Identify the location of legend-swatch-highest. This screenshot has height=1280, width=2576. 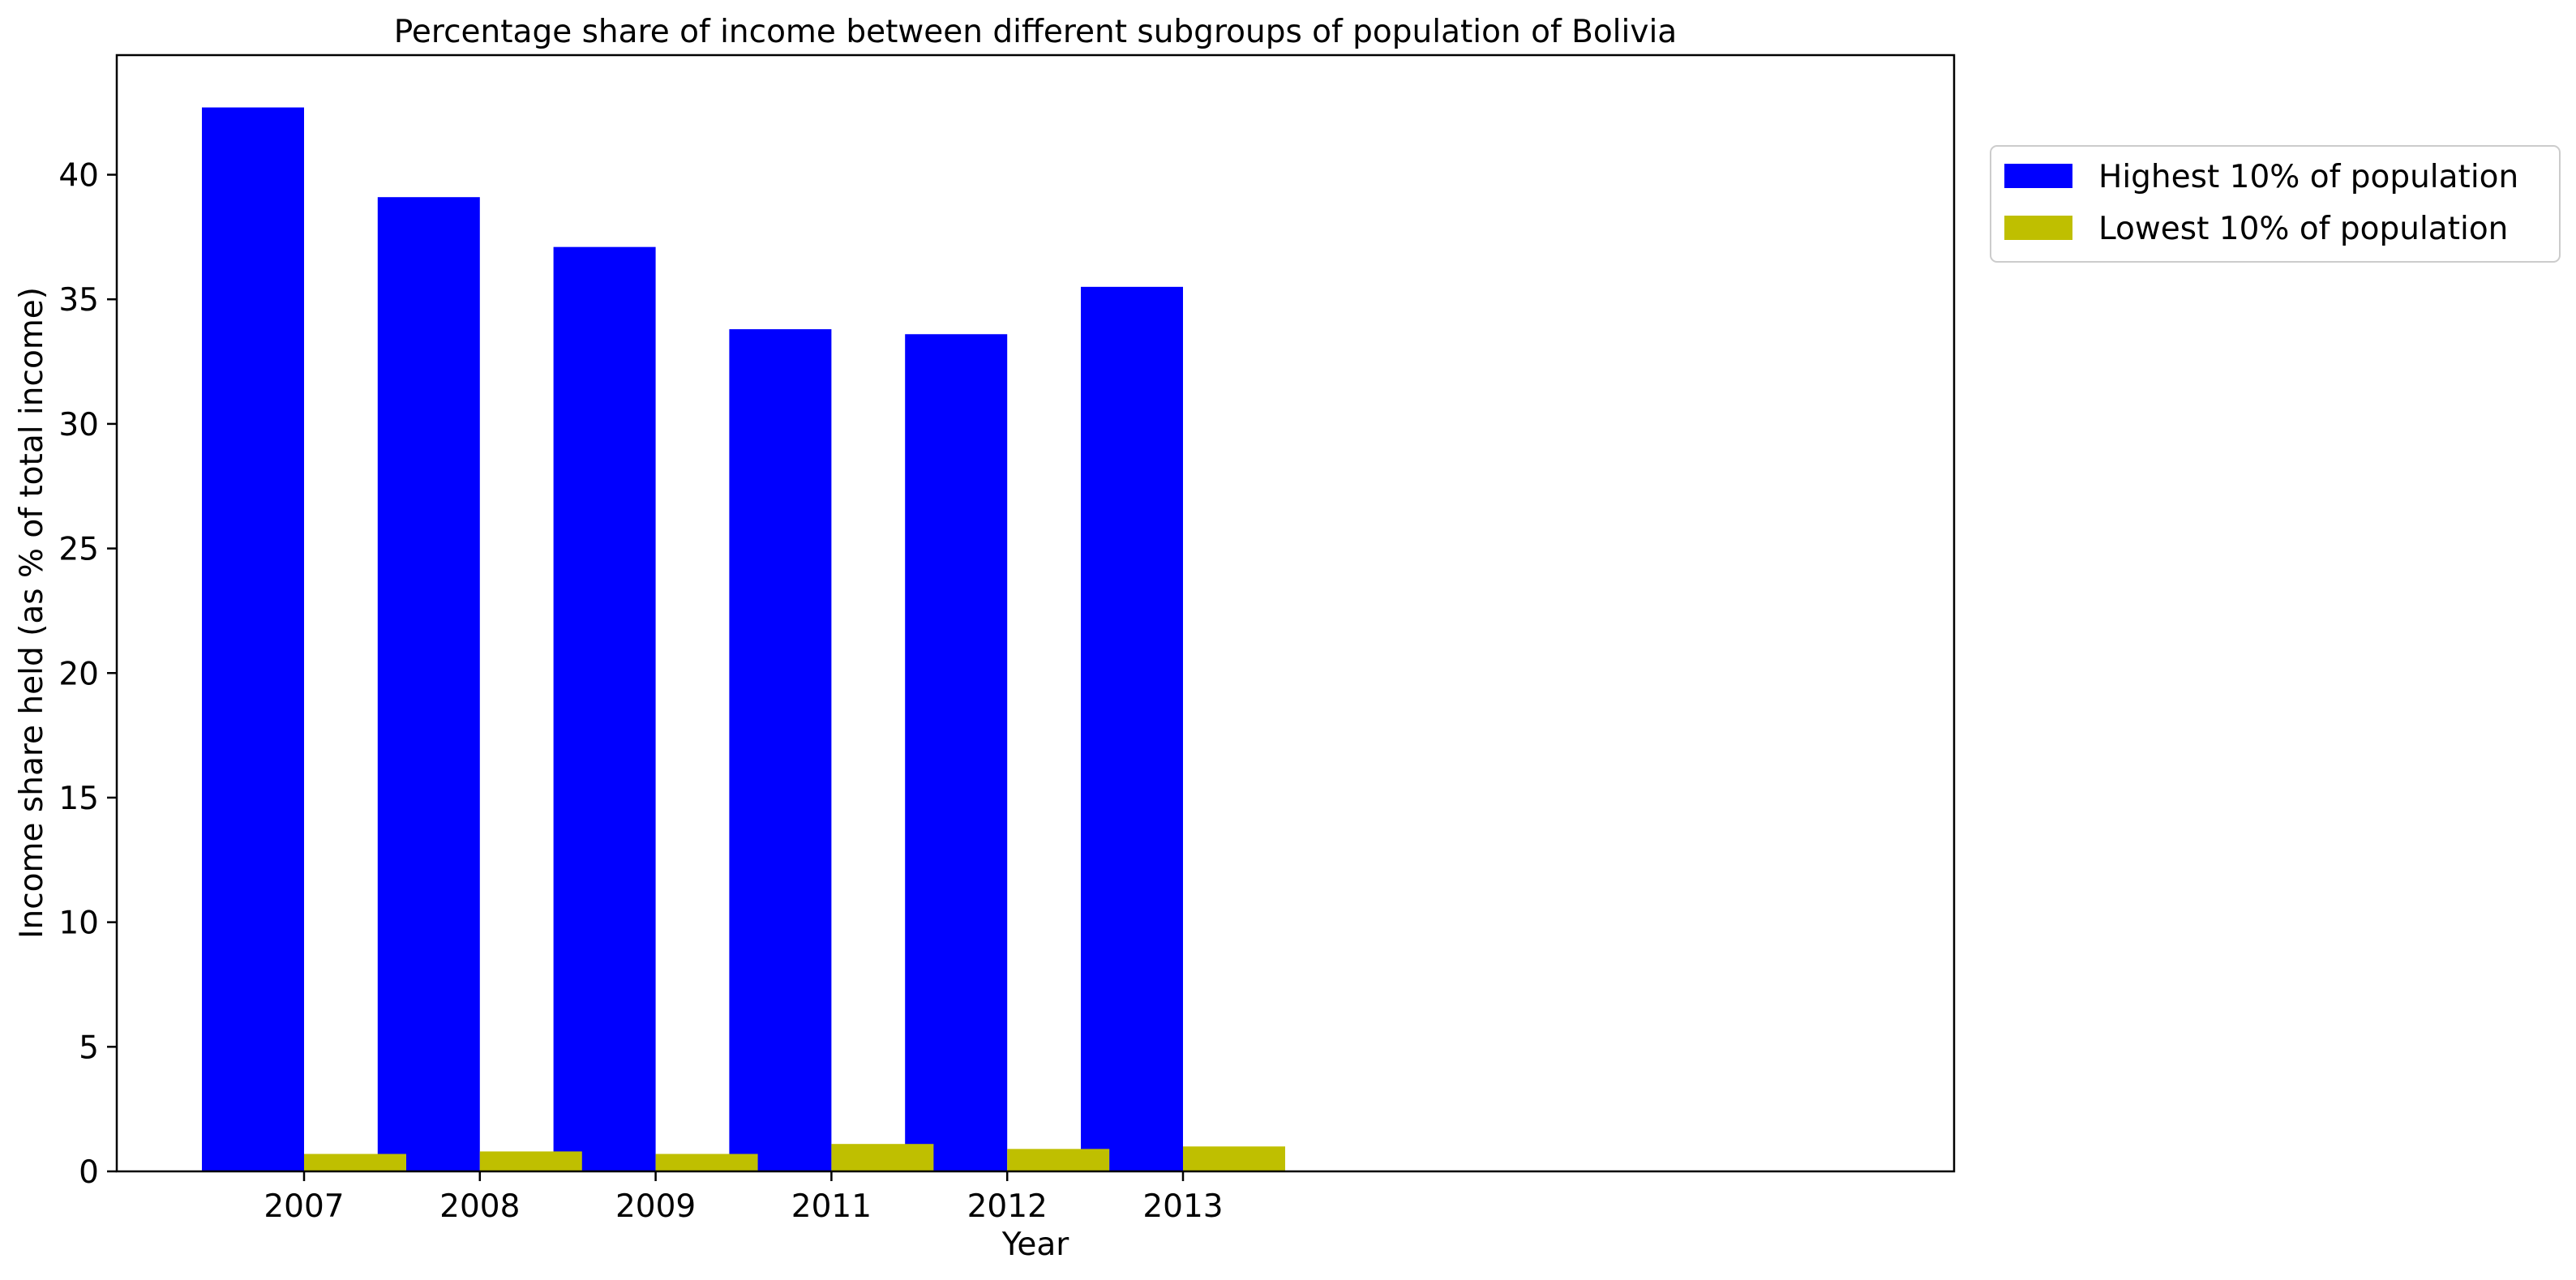
(2038, 176).